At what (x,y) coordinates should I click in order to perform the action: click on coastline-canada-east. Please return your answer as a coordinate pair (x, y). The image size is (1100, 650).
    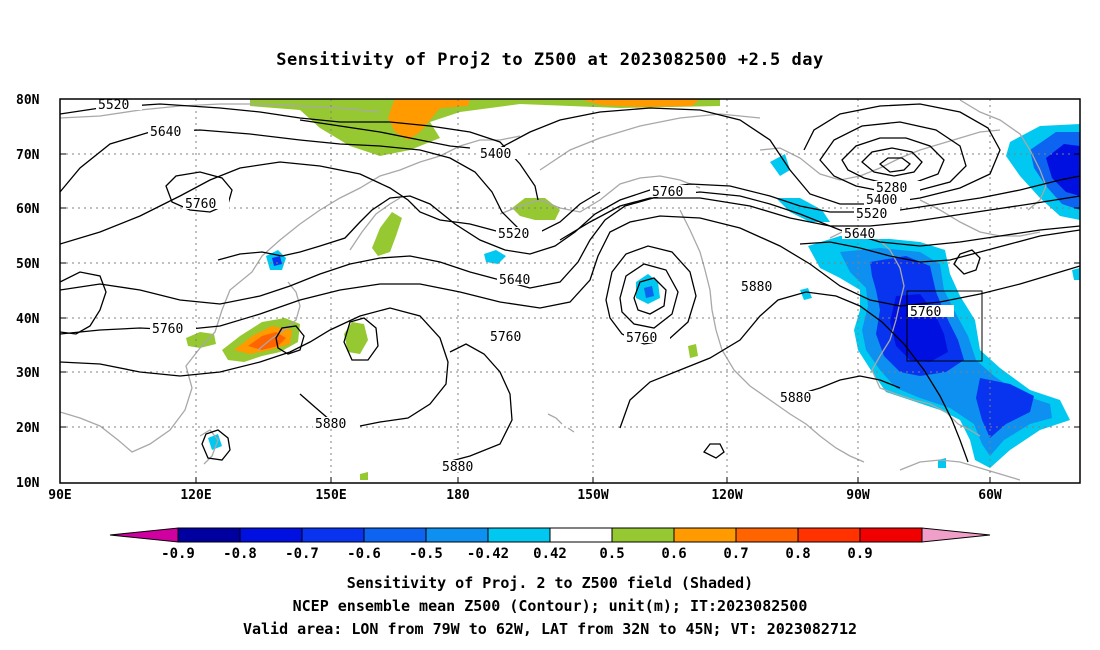
    Looking at the image, I should click on (980, 218).